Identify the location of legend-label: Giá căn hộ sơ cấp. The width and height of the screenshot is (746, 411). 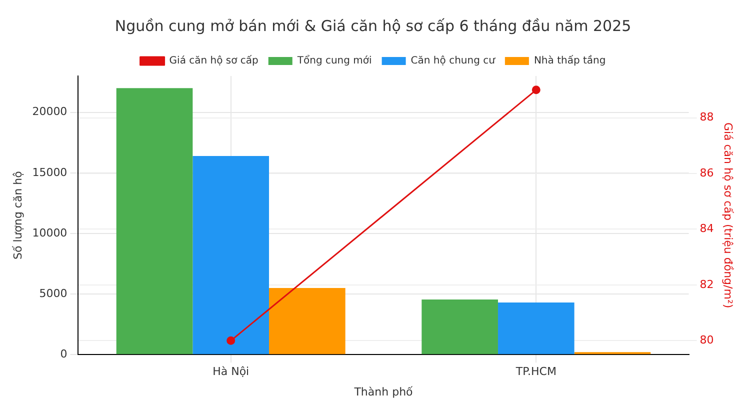
(213, 60).